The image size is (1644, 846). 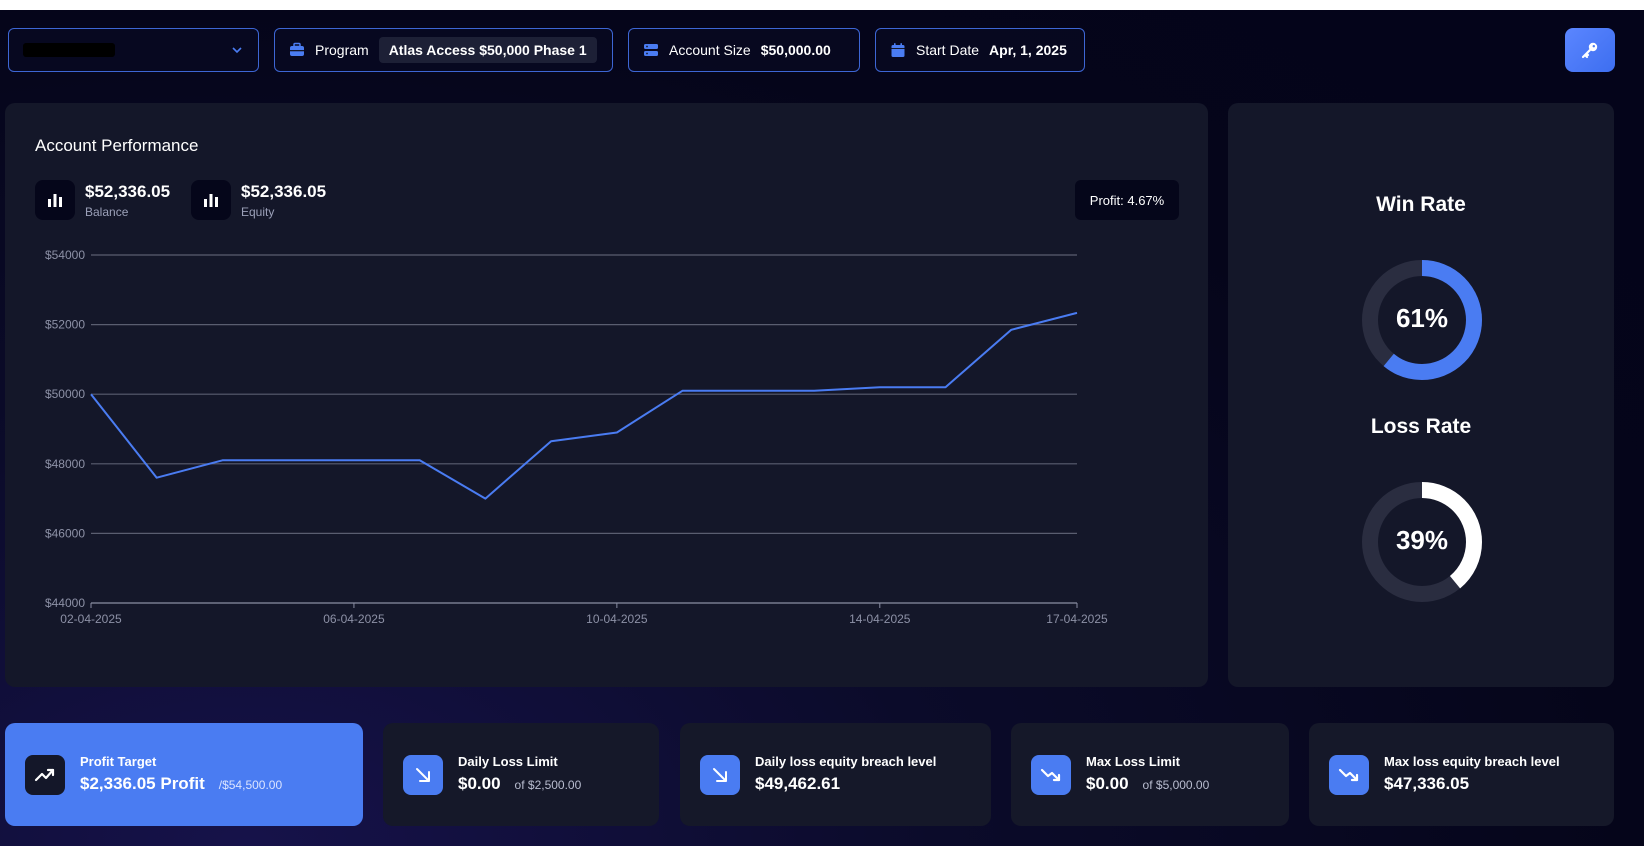 I want to click on x-tick-label: 06-04-2025, so click(x=354, y=619).